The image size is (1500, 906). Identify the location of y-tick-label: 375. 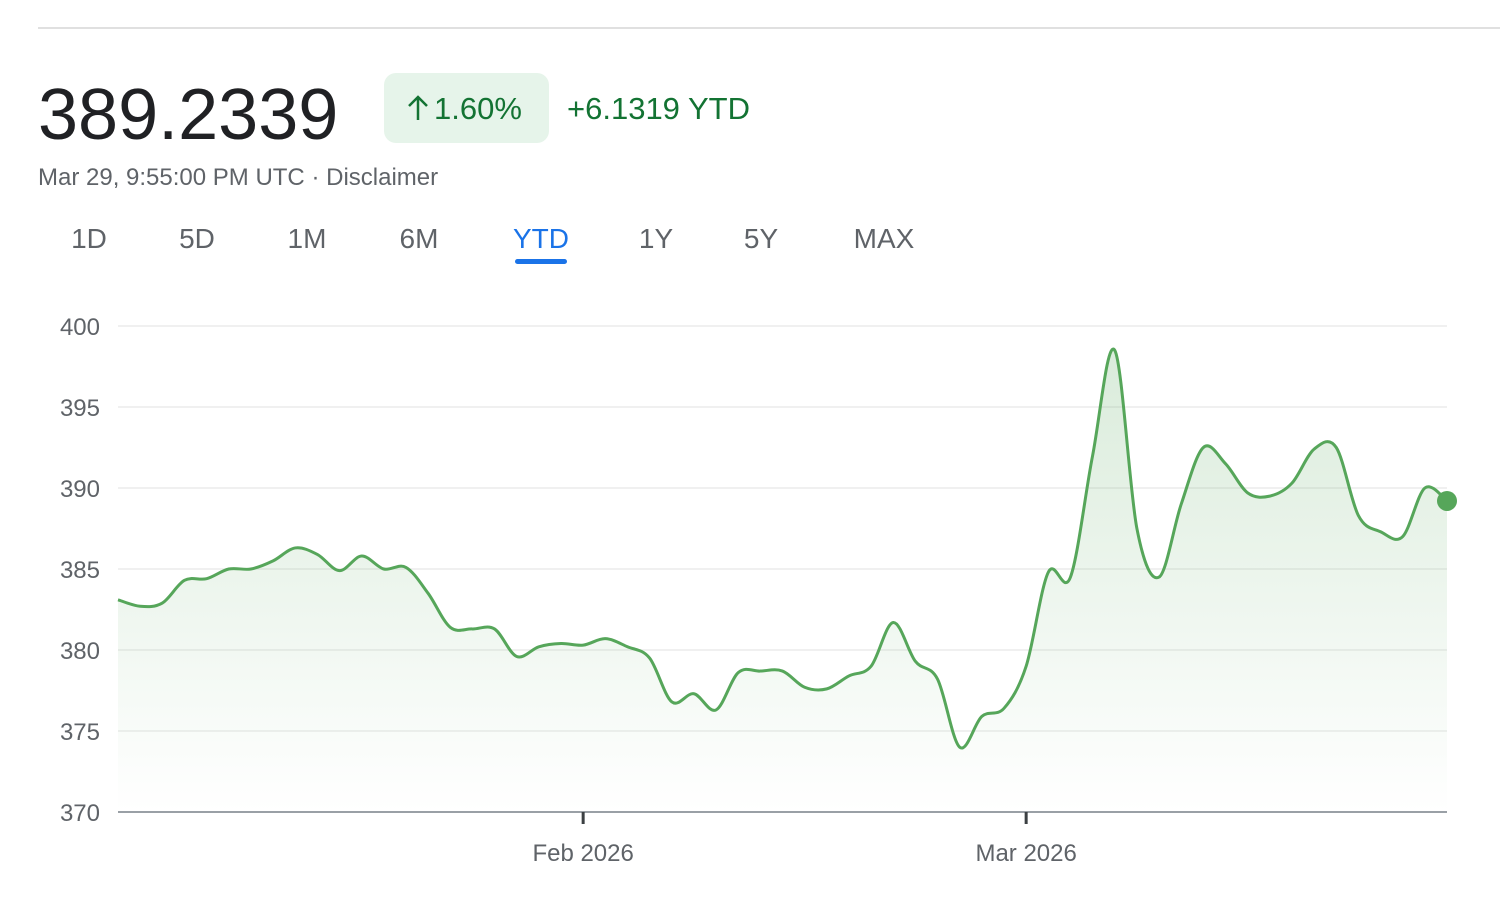
(80, 732).